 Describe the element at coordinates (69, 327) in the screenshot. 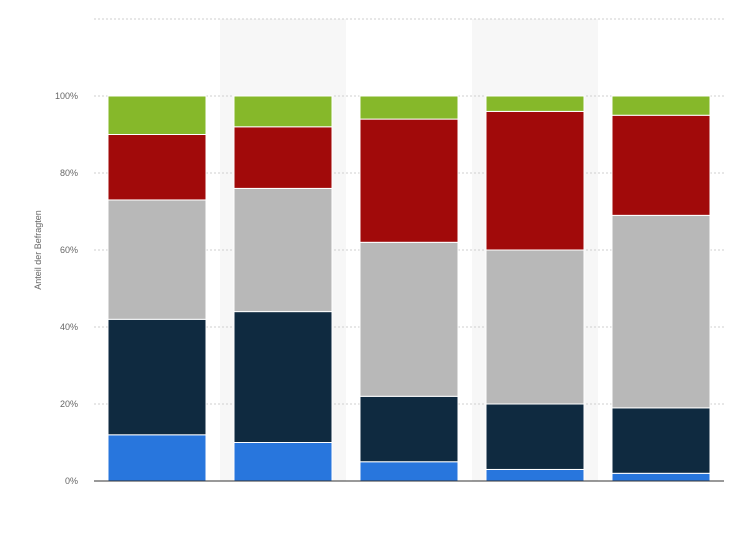

I see `y-tick-label: 40%` at that location.